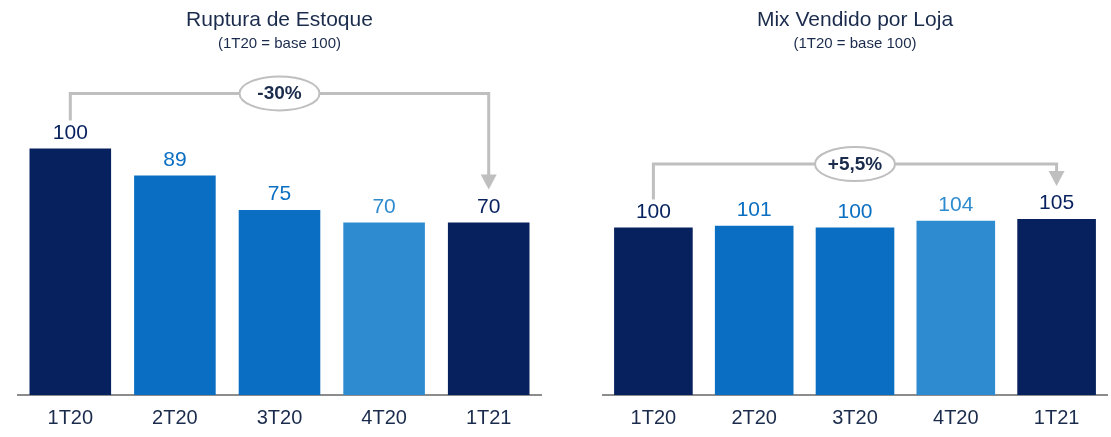 The image size is (1111, 437). What do you see at coordinates (175, 158) in the screenshot?
I see `data-label: 89` at bounding box center [175, 158].